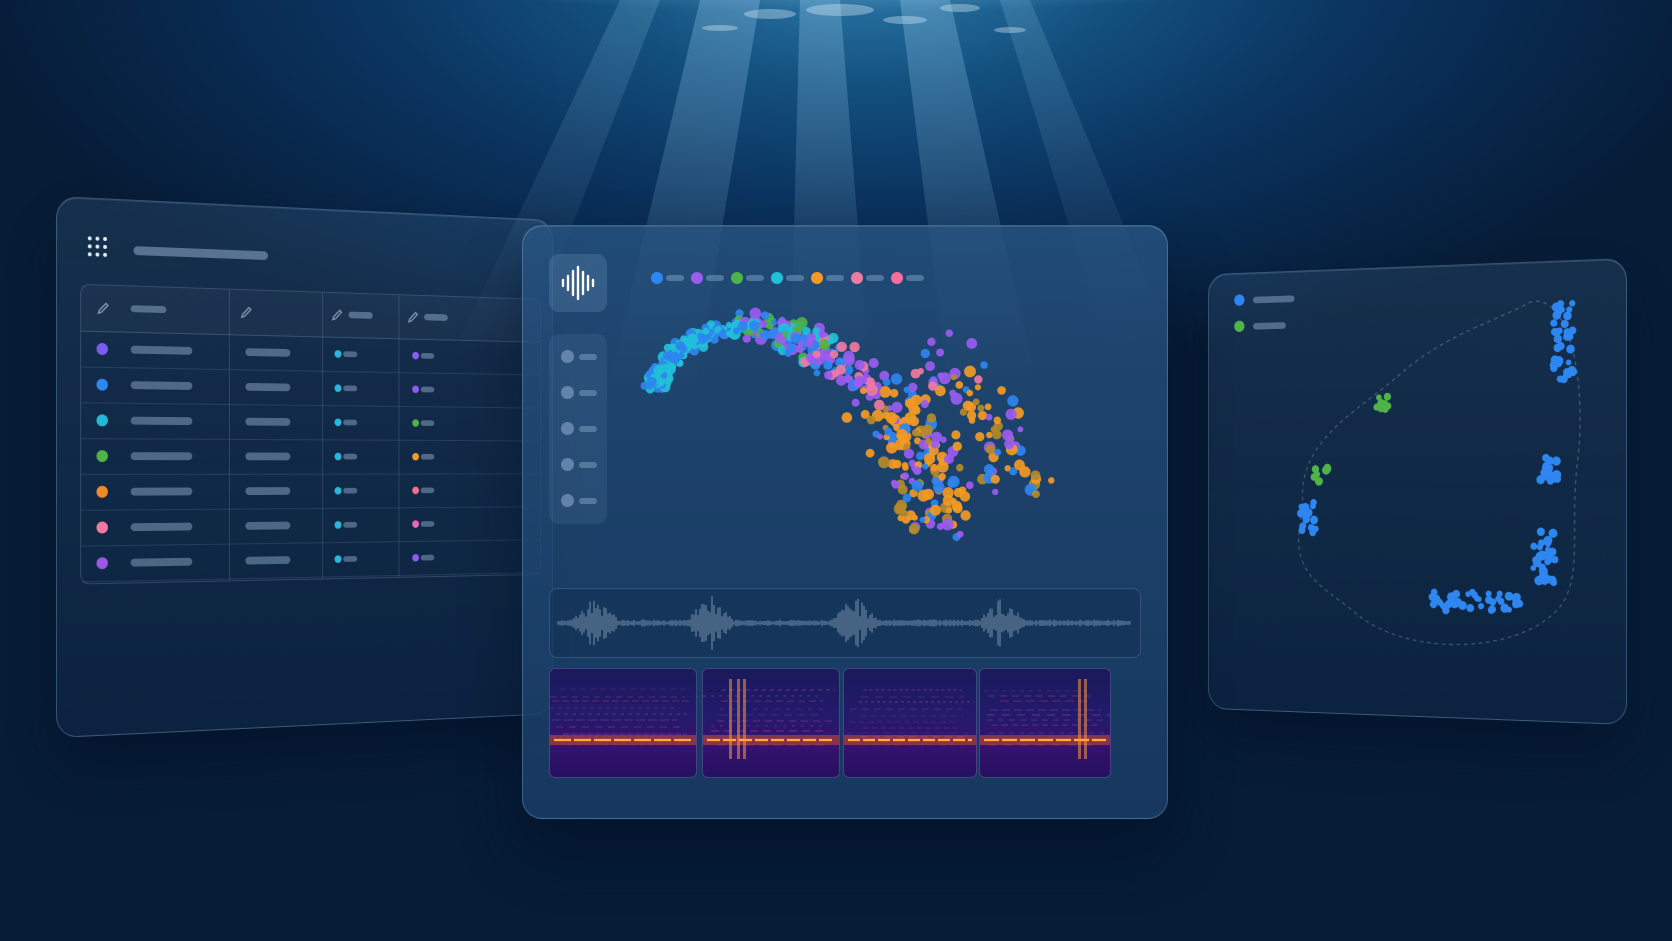 The image size is (1672, 941). Describe the element at coordinates (200, 253) in the screenshot. I see `panel-title-placeholder` at that location.